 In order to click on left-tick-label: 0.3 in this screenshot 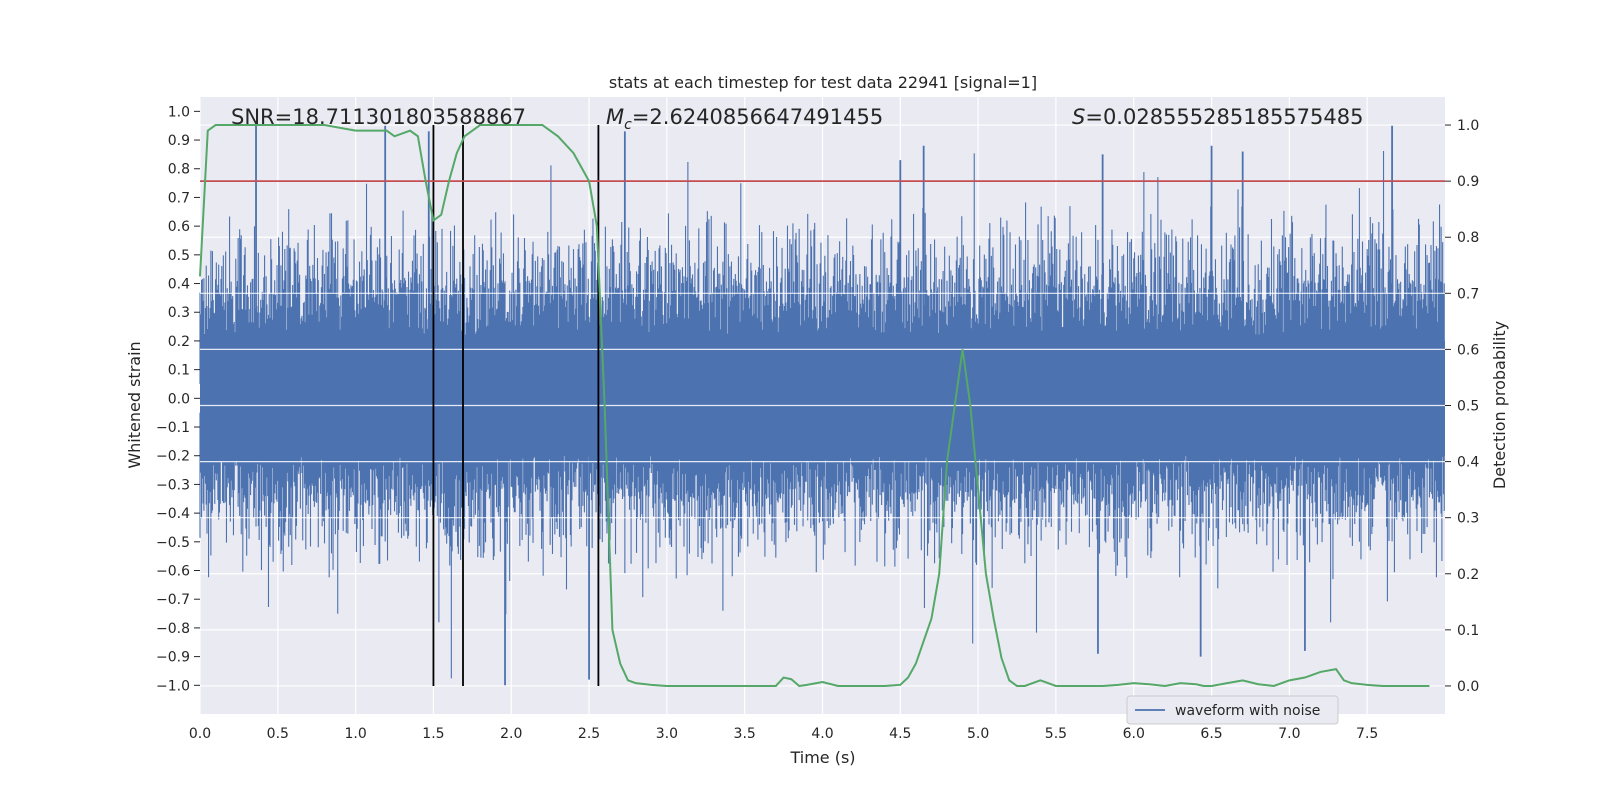, I will do `click(179, 313)`.